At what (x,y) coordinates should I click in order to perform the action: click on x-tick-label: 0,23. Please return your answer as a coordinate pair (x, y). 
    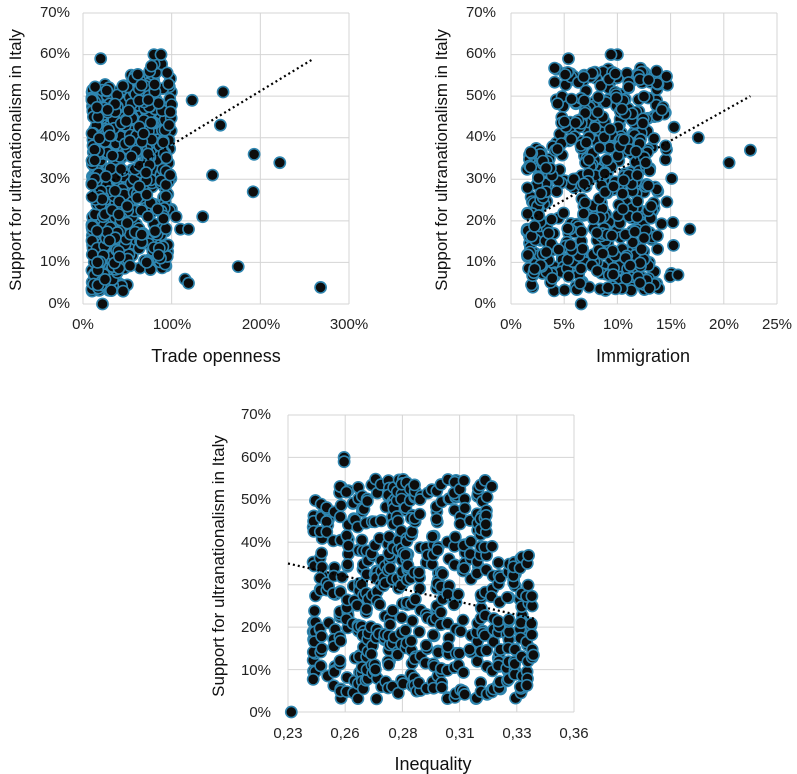
    Looking at the image, I should click on (287, 733).